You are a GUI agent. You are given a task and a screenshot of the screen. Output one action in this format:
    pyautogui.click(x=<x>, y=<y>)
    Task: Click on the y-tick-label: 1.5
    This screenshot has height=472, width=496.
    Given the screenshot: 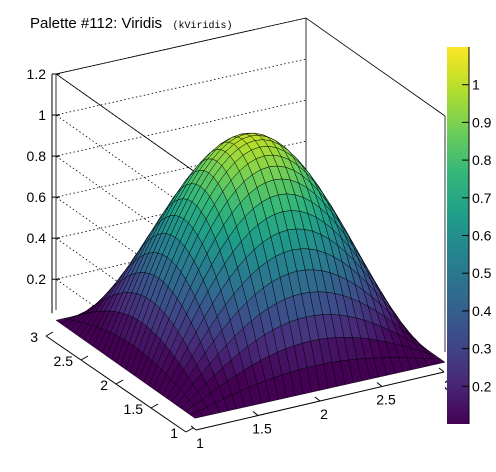 What is the action you would take?
    pyautogui.click(x=134, y=409)
    